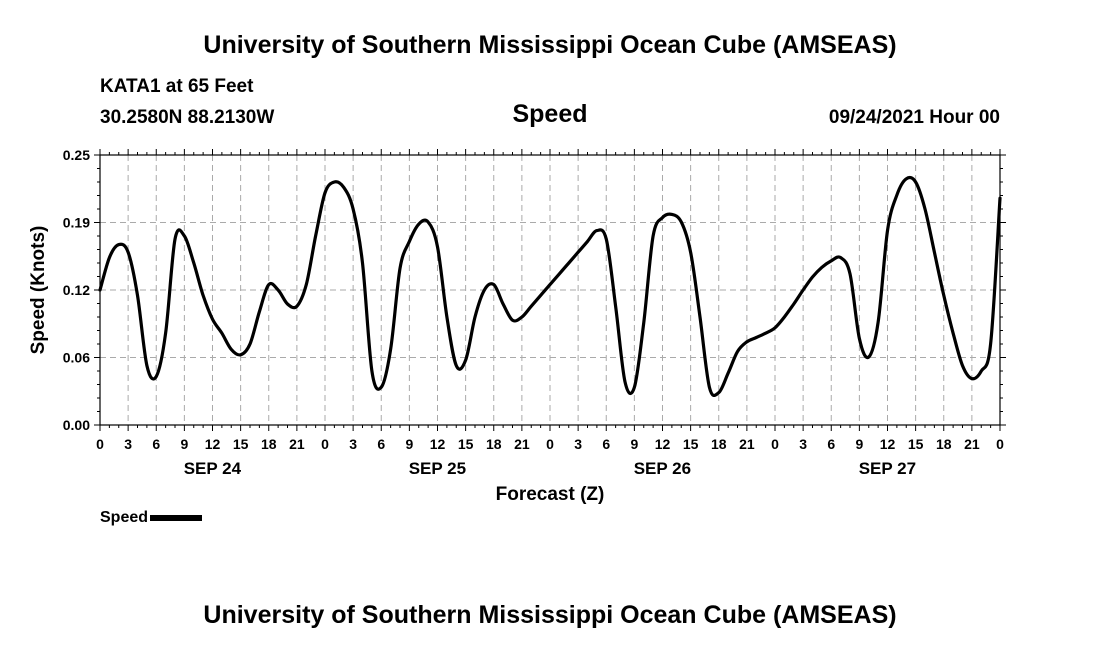  I want to click on y-tick-label: 0.25, so click(76, 155).